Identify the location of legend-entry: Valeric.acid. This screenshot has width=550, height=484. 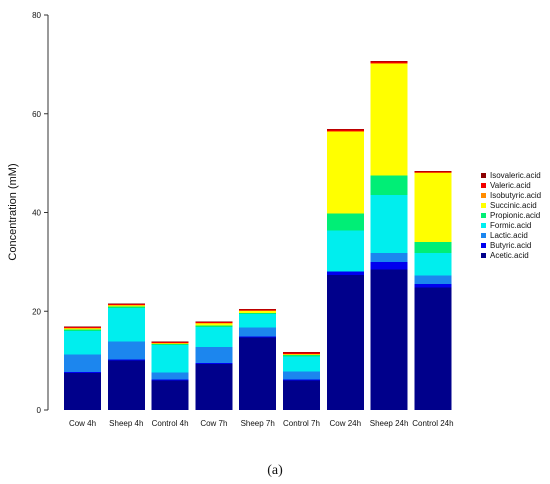
(506, 185).